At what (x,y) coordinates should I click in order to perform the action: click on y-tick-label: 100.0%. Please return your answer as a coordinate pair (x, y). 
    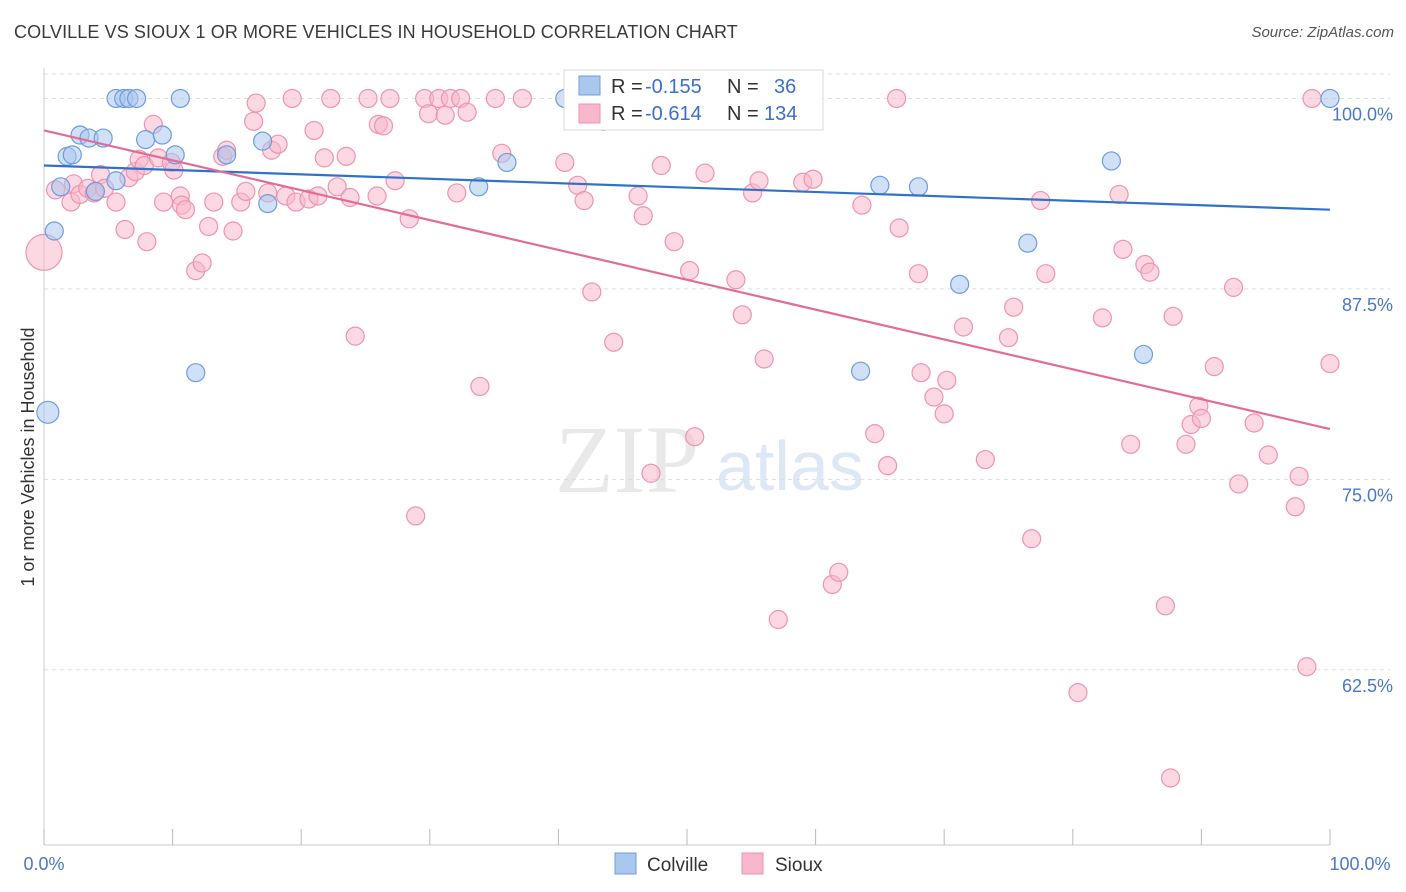
    Looking at the image, I should click on (1362, 114).